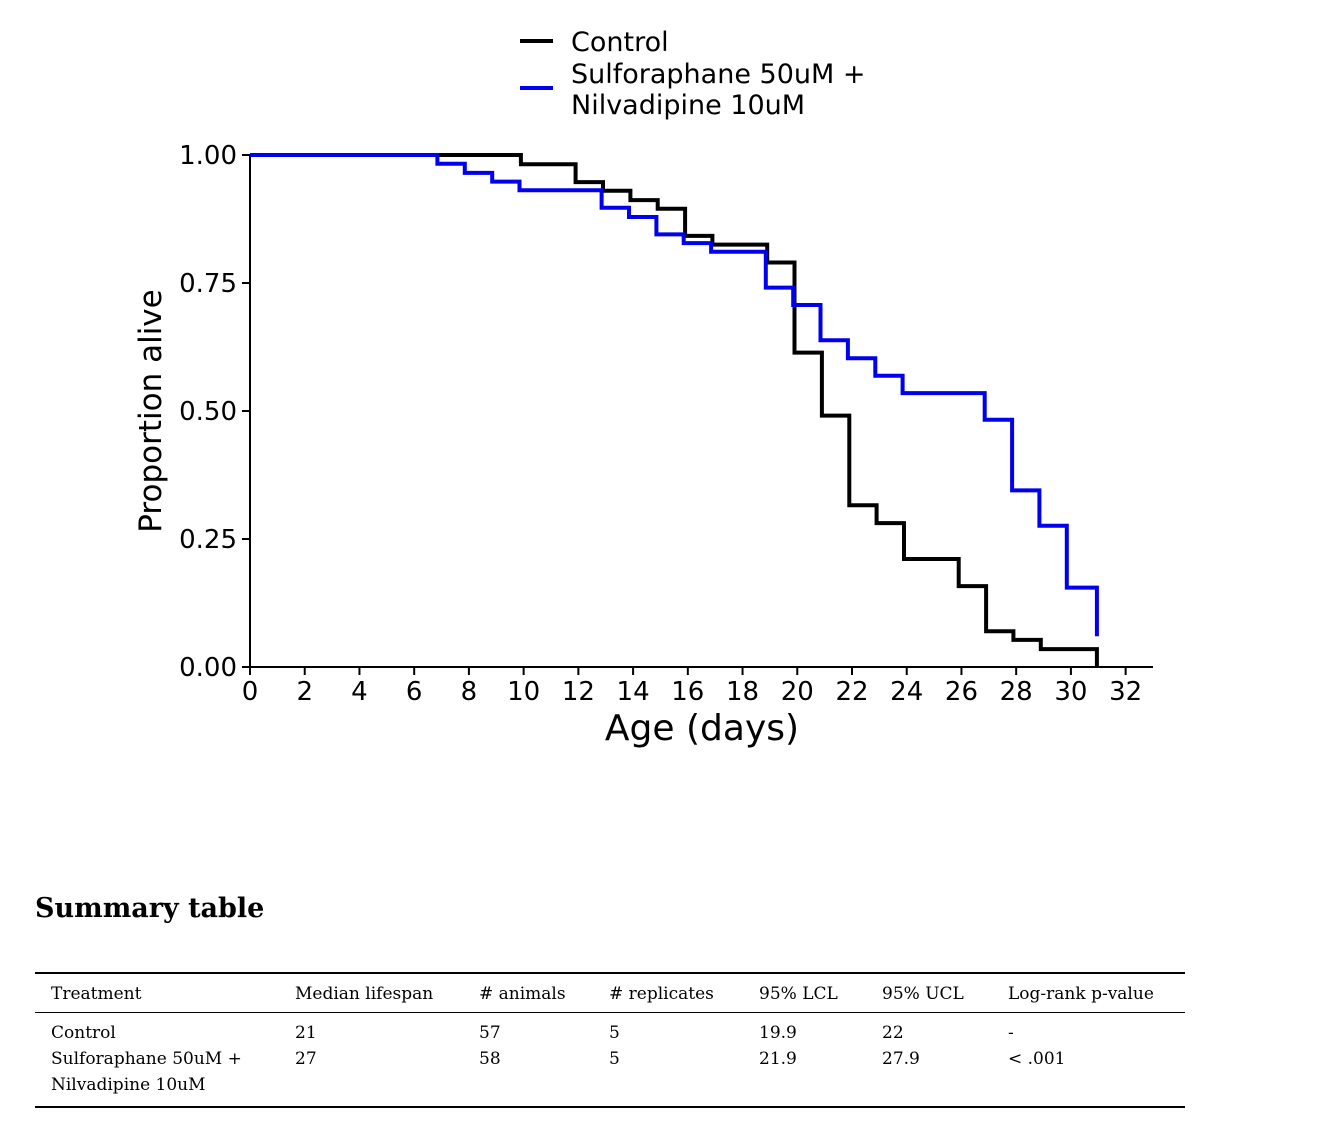 This screenshot has height=1124, width=1318. I want to click on table-row: Control 21 57 5 19.9 22 -, so click(610, 1030).